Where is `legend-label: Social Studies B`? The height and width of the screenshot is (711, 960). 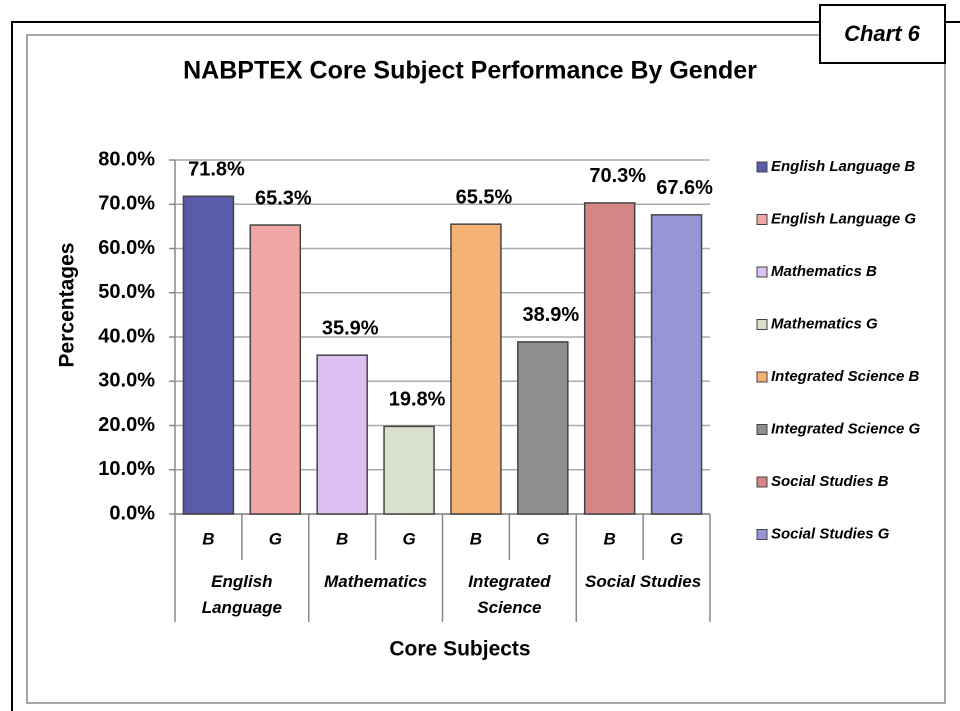
legend-label: Social Studies B is located at coordinates (830, 481).